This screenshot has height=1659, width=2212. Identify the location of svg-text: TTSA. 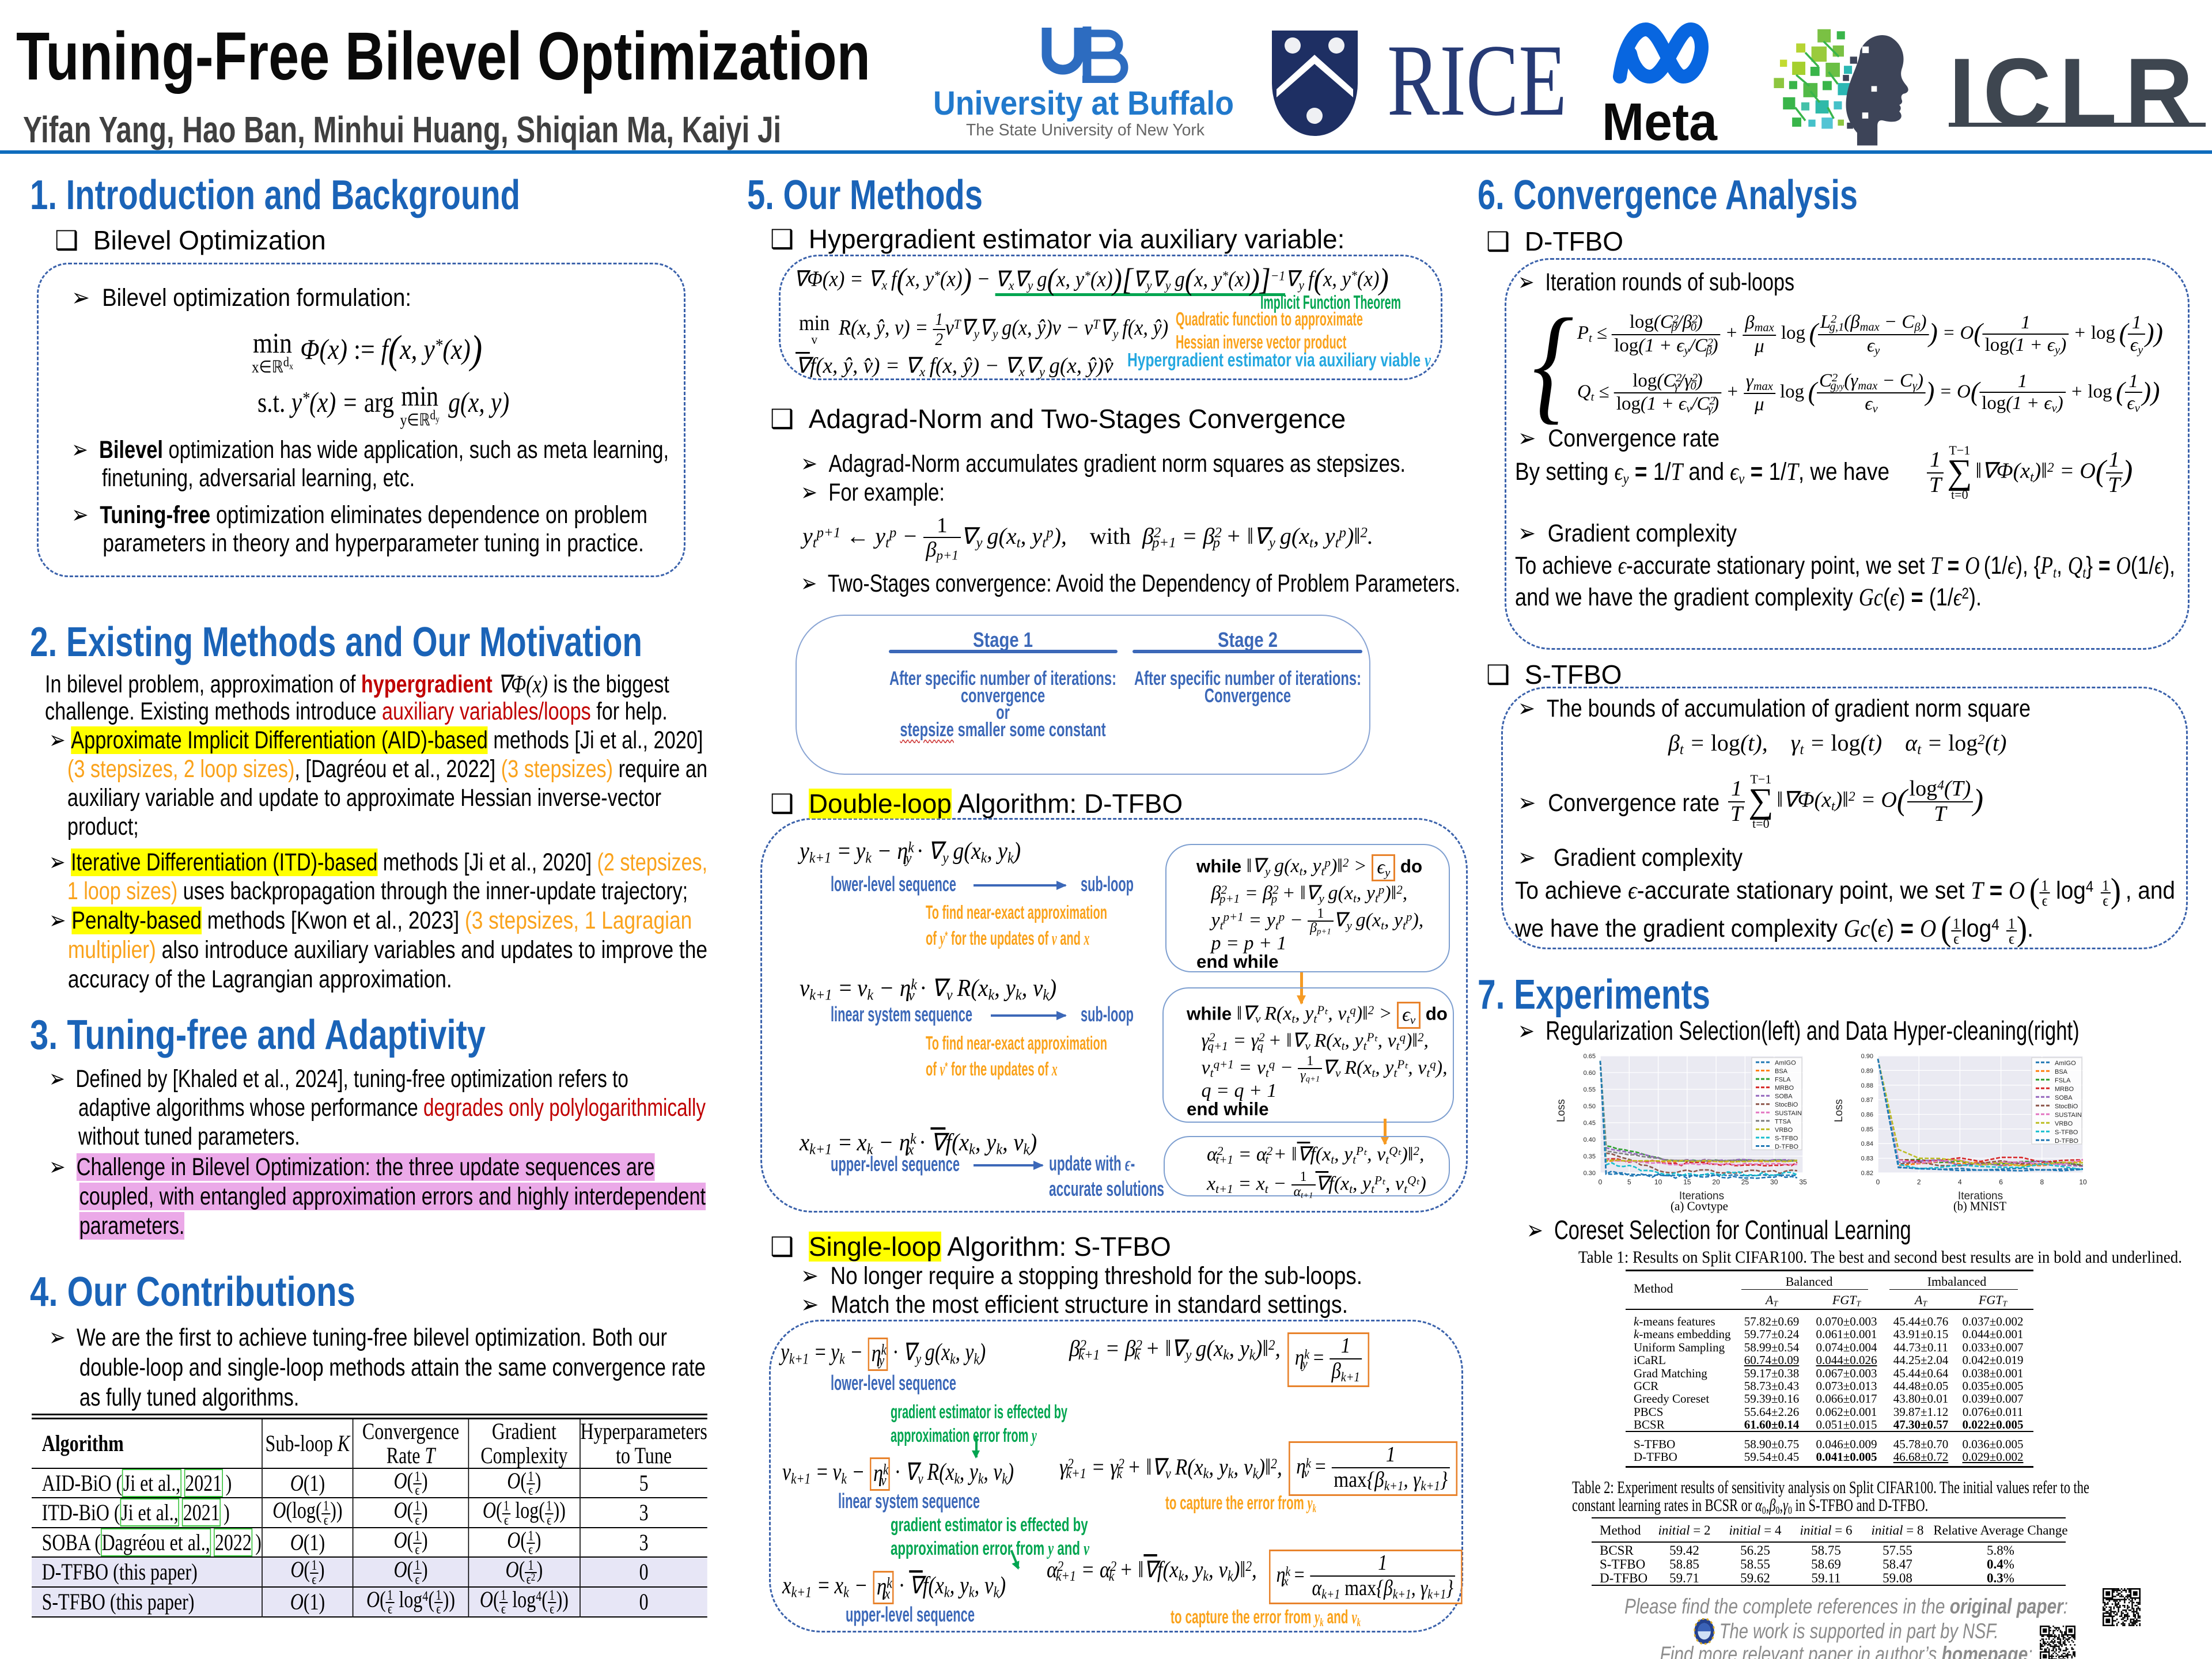
(1783, 1121).